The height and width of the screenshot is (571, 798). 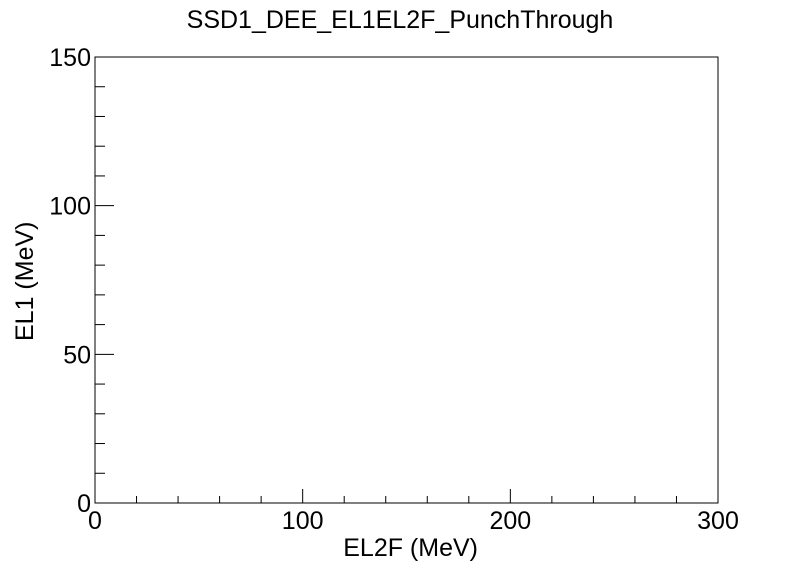 What do you see at coordinates (70, 58) in the screenshot?
I see `y-tick-label: 150` at bounding box center [70, 58].